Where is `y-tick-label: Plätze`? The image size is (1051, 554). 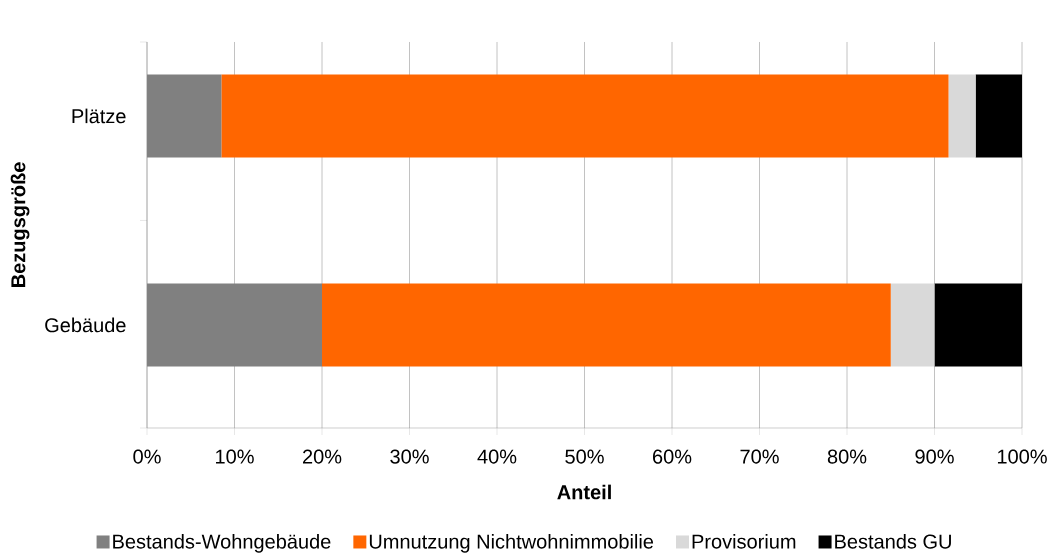 y-tick-label: Plätze is located at coordinates (99, 116).